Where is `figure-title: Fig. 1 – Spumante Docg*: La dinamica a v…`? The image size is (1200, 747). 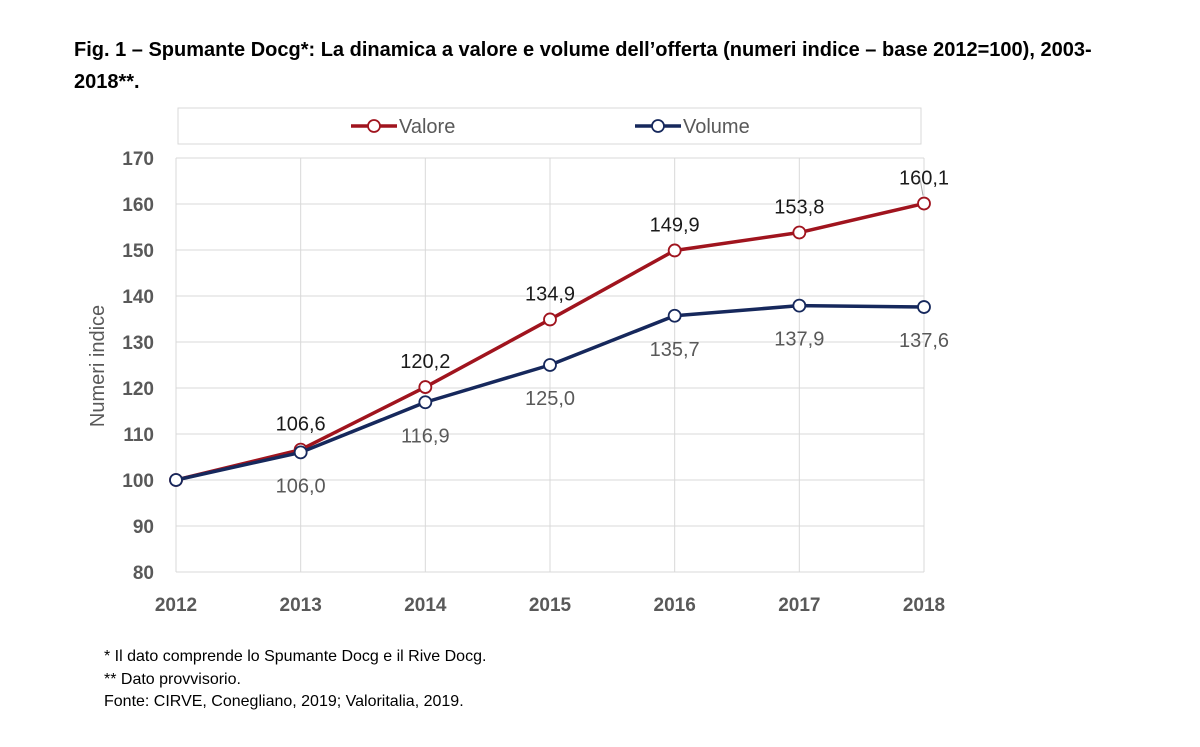
figure-title: Fig. 1 – Spumante Docg*: La dinamica a v… is located at coordinates (583, 66).